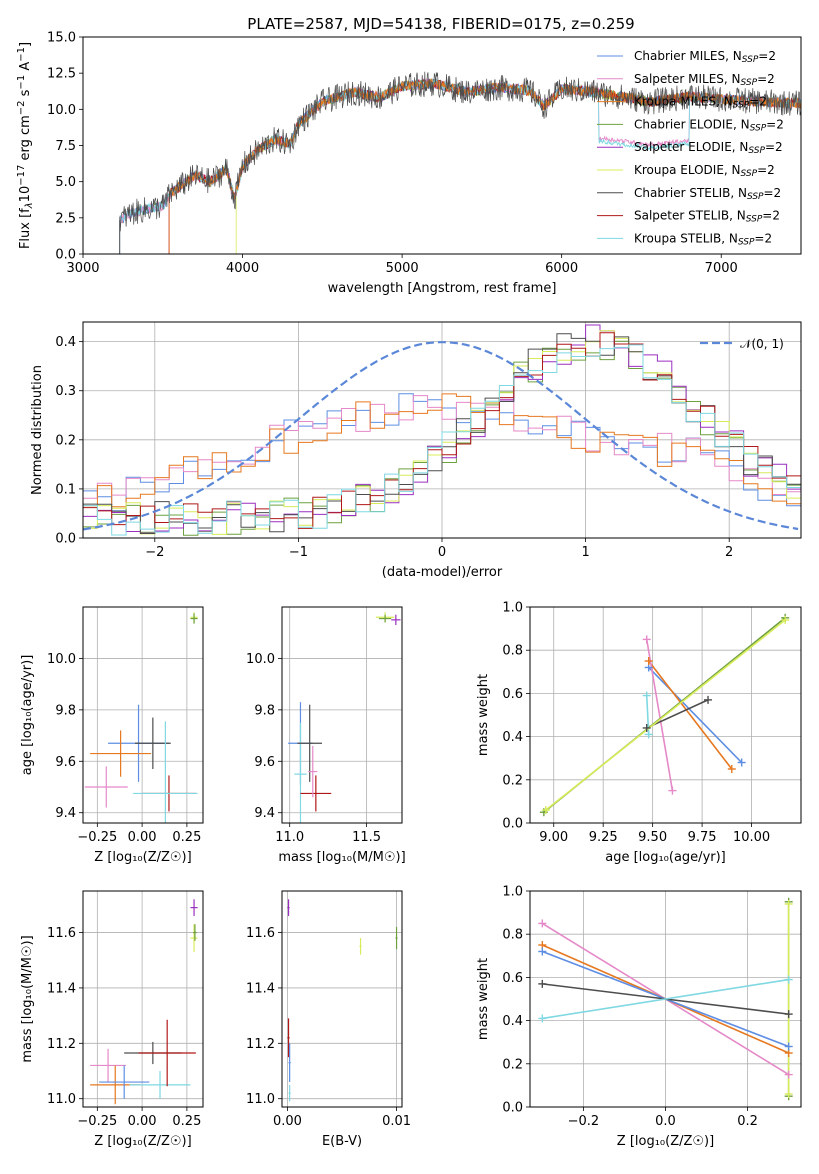 This screenshot has width=819, height=1174. I want to click on plot-area-massweight_vs_Z, so click(665, 999).